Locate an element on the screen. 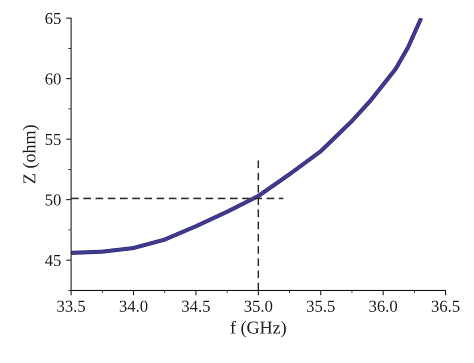  y-tick-label: 60 is located at coordinates (53, 79).